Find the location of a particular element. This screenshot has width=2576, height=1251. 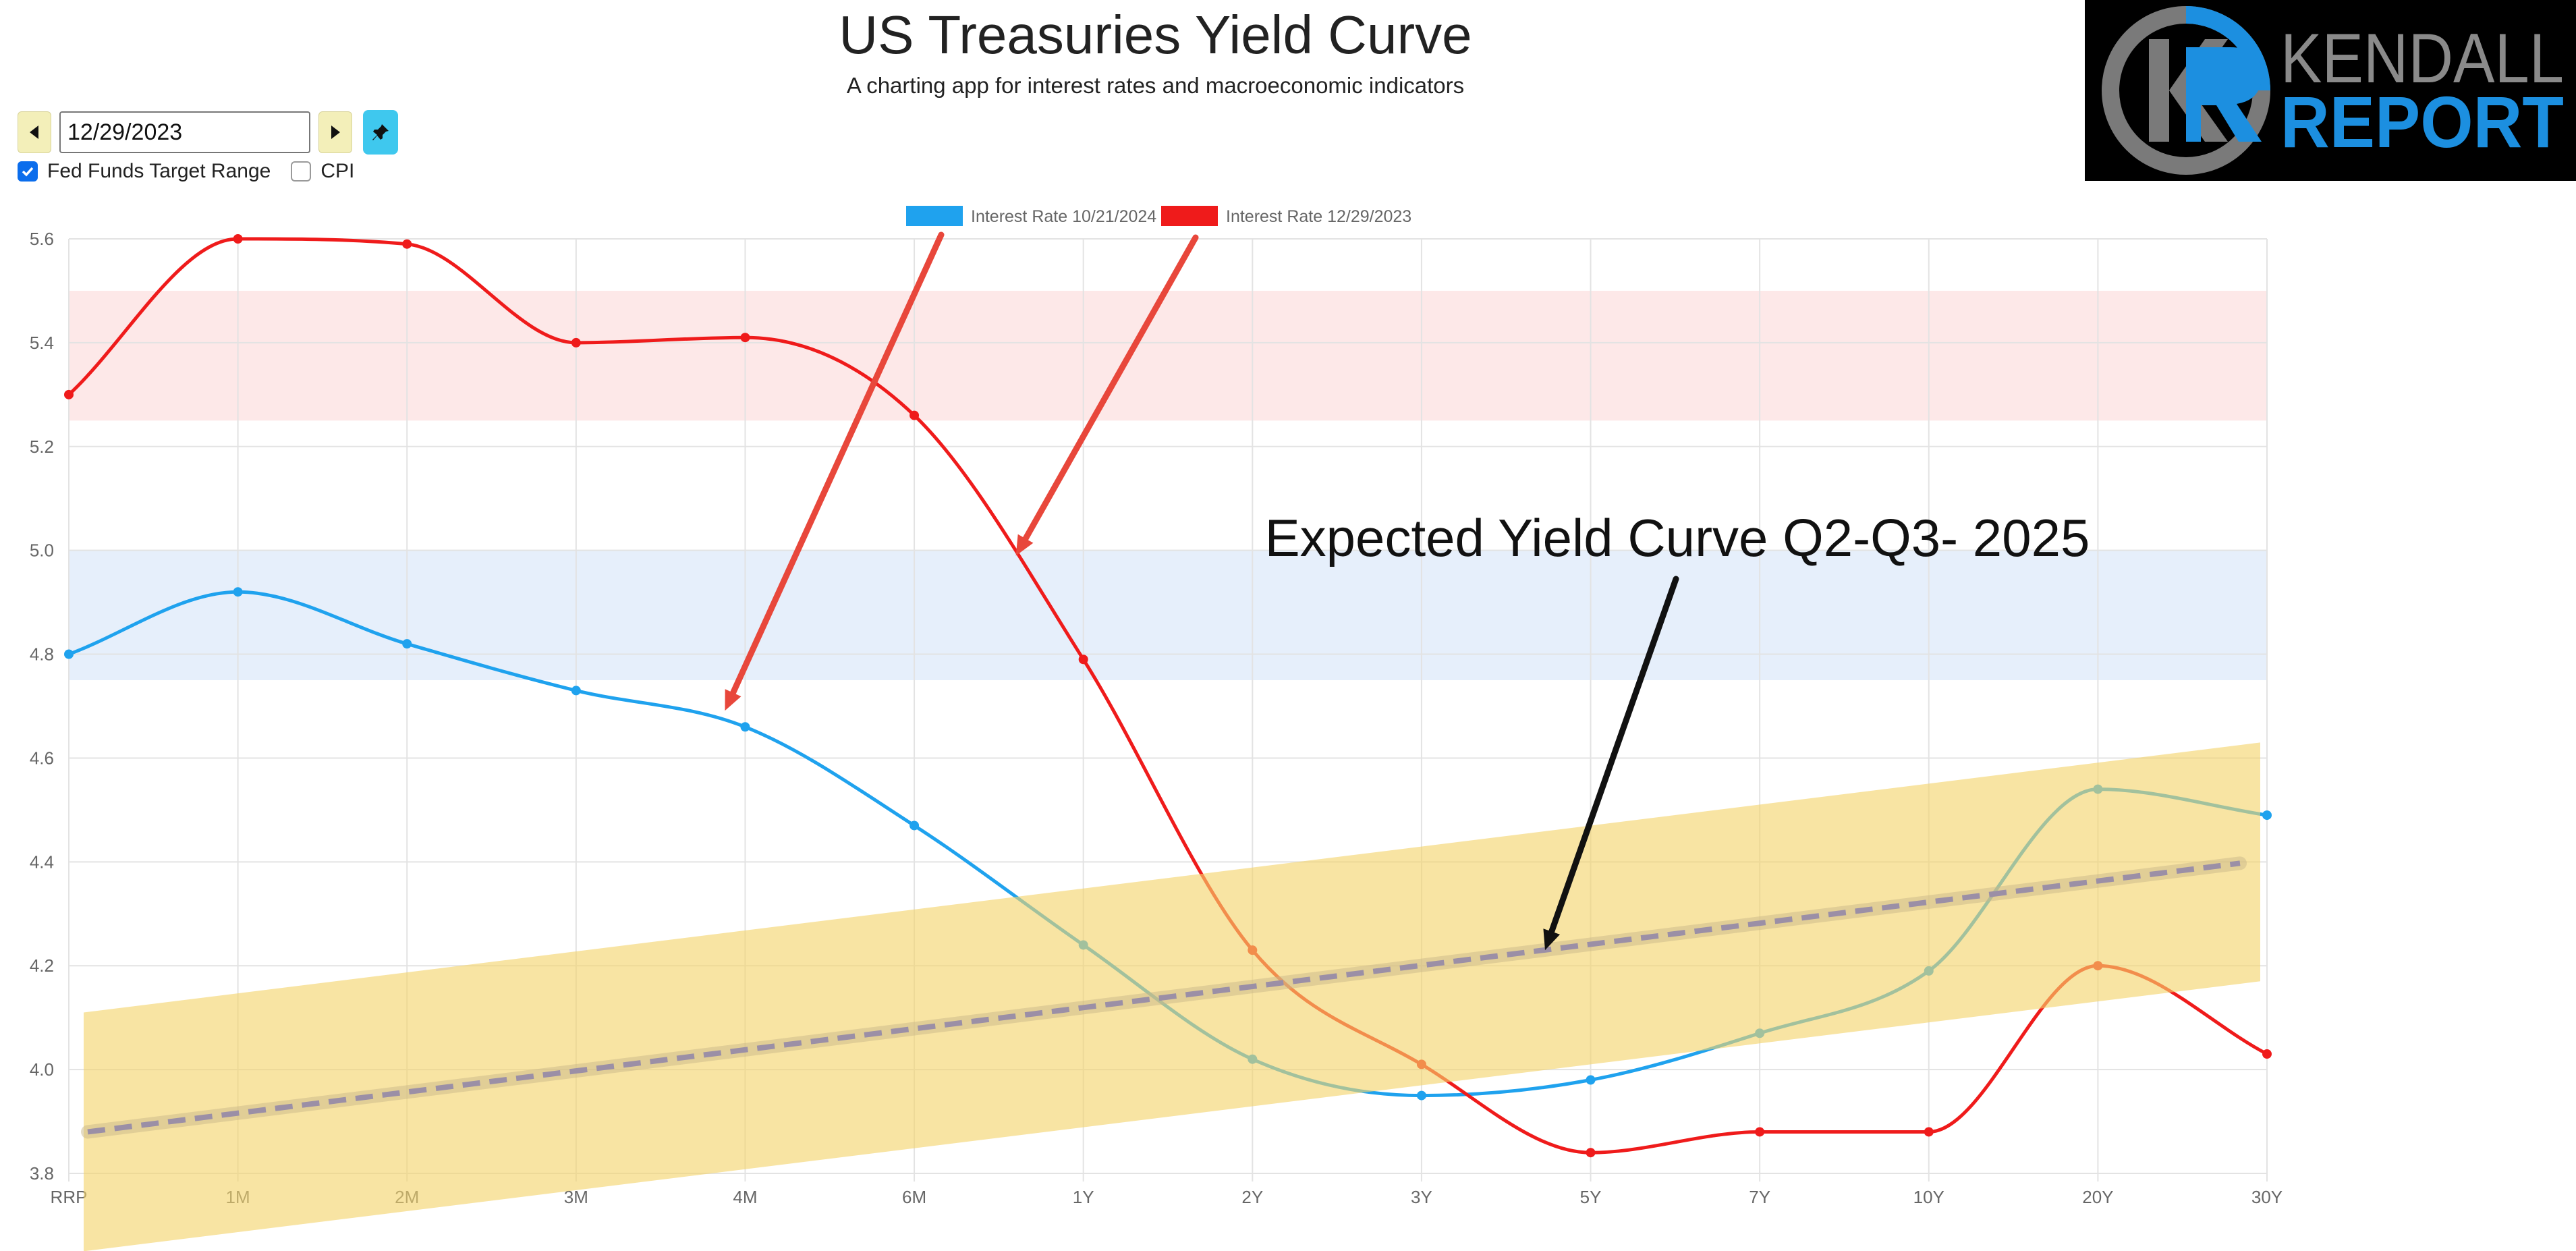

red-arrow-blue-series is located at coordinates (835, 471).